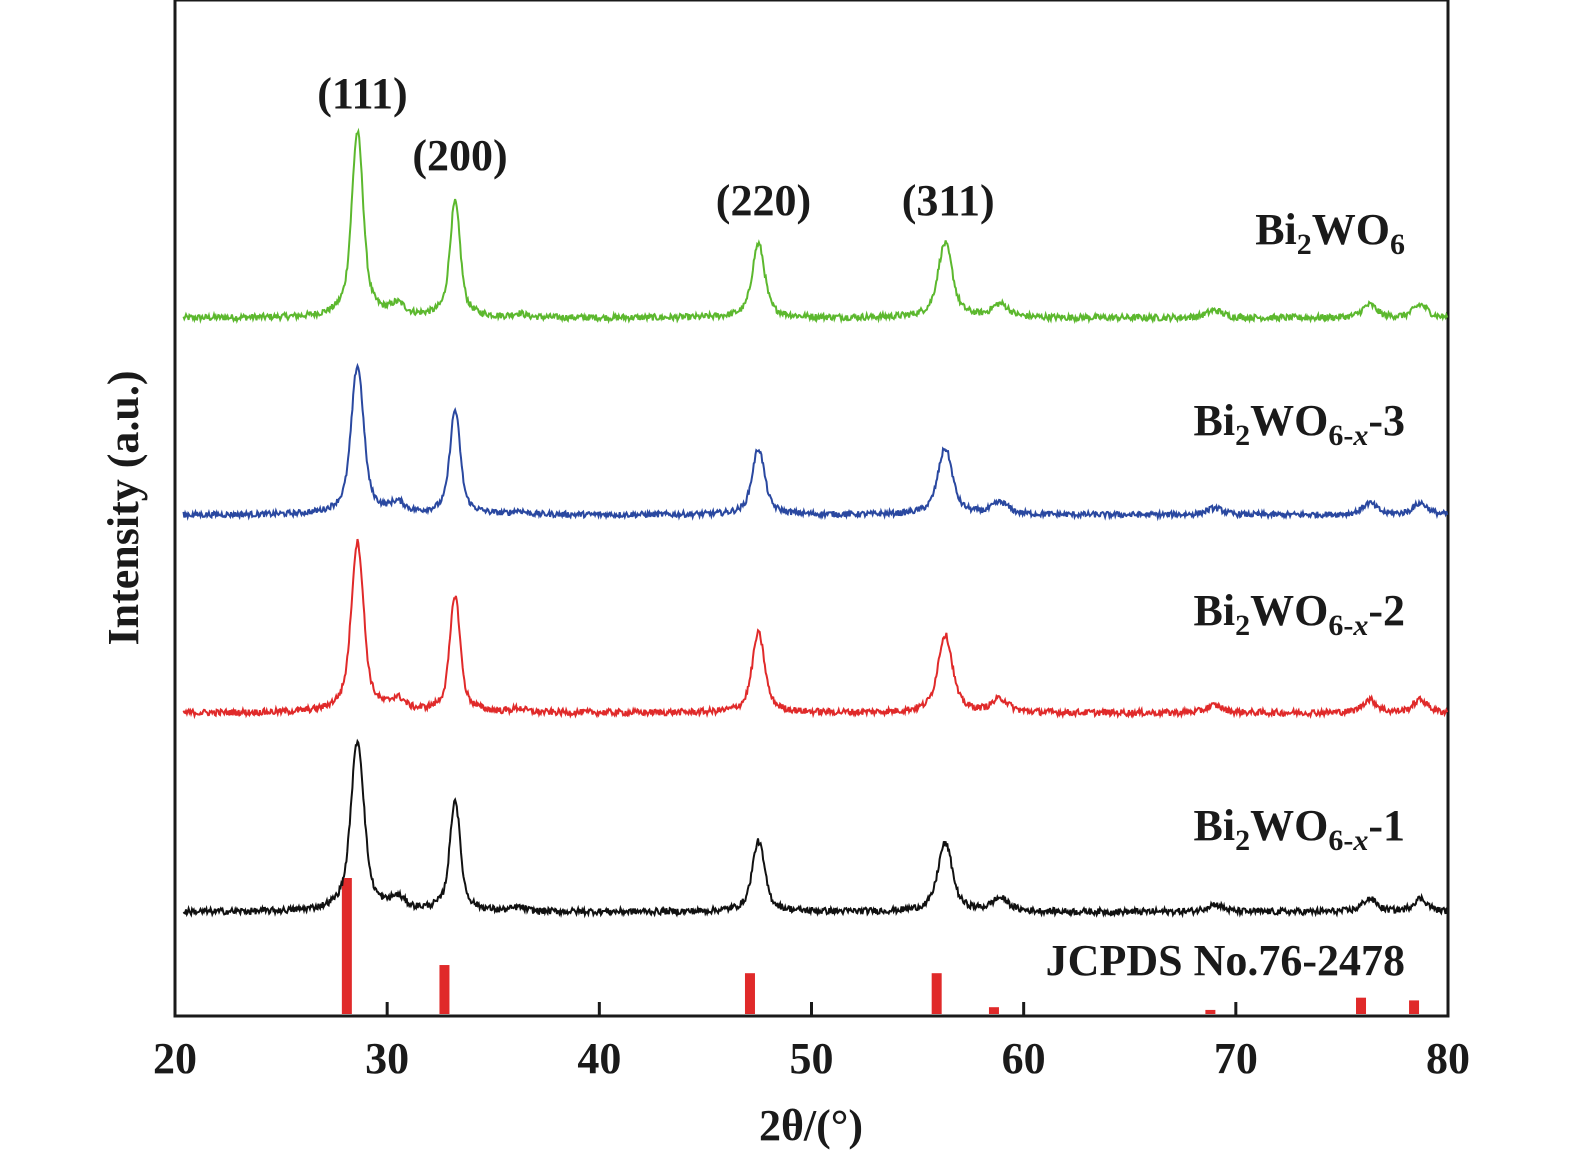  Describe the element at coordinates (123, 507) in the screenshot. I see `y-axis-label: Intensity (a.u.)` at that location.